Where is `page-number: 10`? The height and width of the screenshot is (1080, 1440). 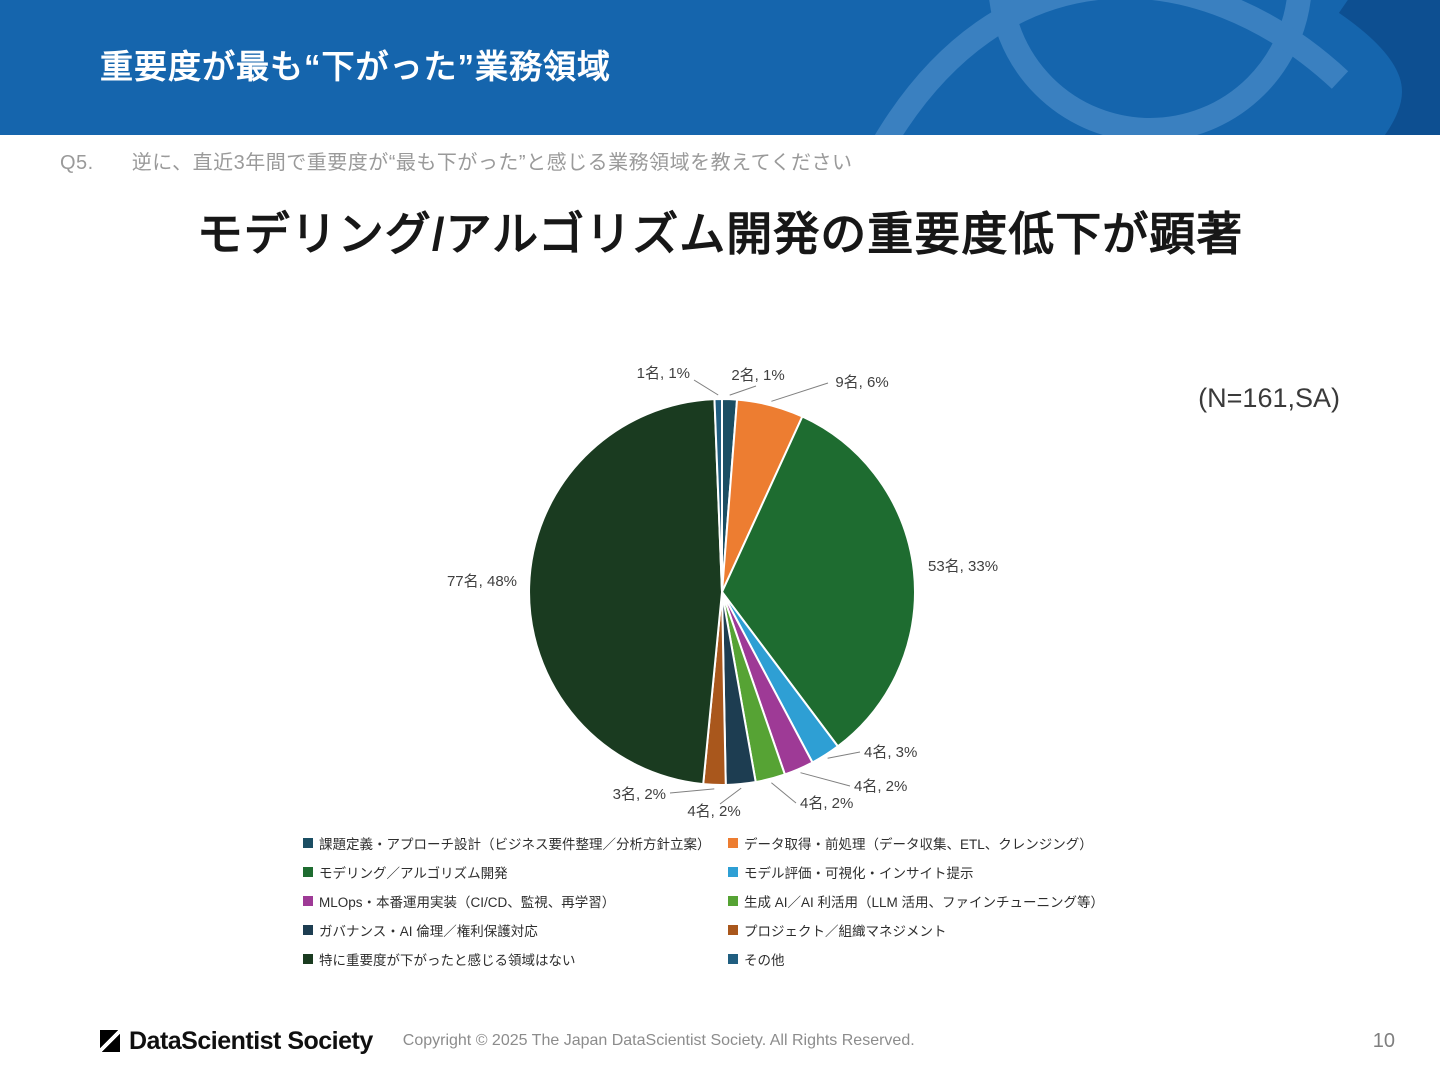
page-number: 10 is located at coordinates (1383, 1040).